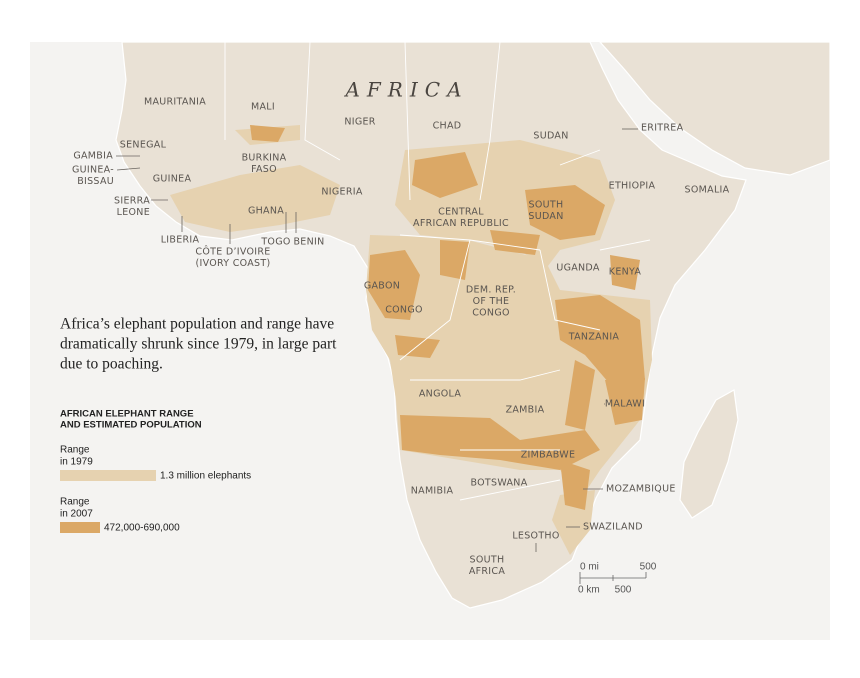 Image resolution: width=860 pixels, height=678 pixels. Describe the element at coordinates (275, 242) in the screenshot. I see `country-label: TOGO` at that location.